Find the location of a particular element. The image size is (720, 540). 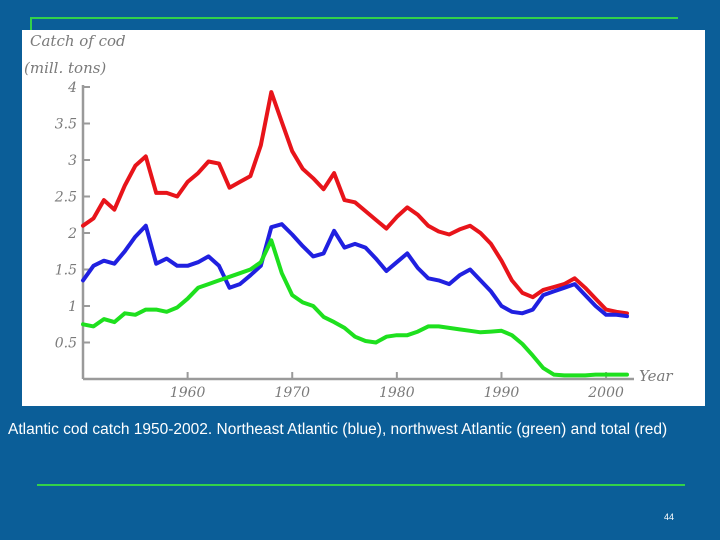

x-tick-label: 1970 is located at coordinates (292, 393).